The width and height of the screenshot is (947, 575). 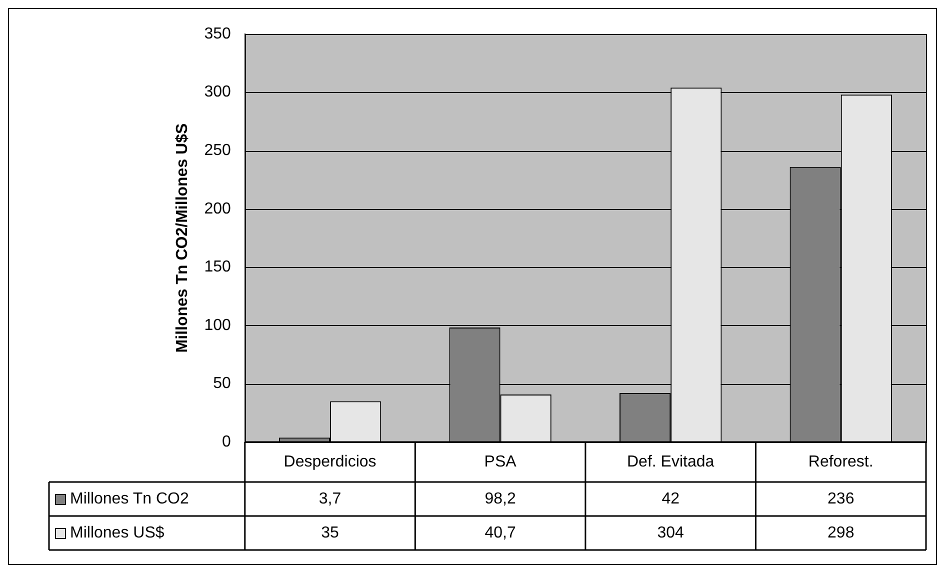 I want to click on y-tick-label: 0, so click(x=226, y=441).